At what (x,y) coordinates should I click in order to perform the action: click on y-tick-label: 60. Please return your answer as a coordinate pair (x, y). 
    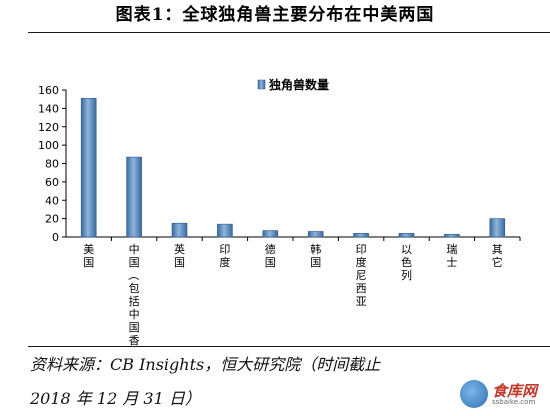
    Looking at the image, I should click on (52, 182).